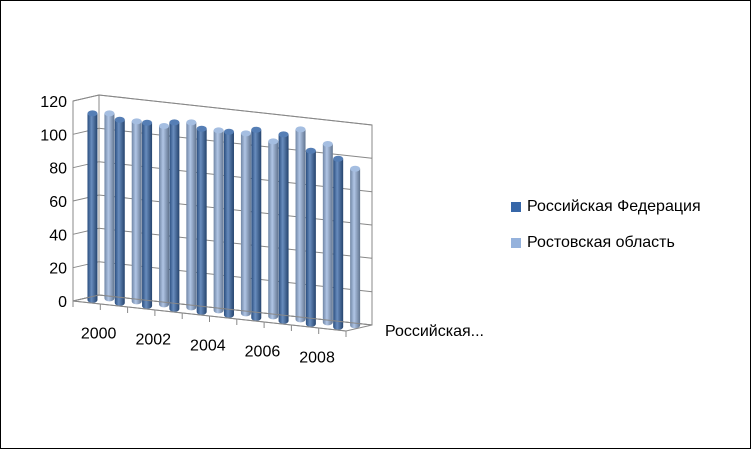 This screenshot has width=753, height=451. I want to click on bar-ro-2005, so click(245, 223).